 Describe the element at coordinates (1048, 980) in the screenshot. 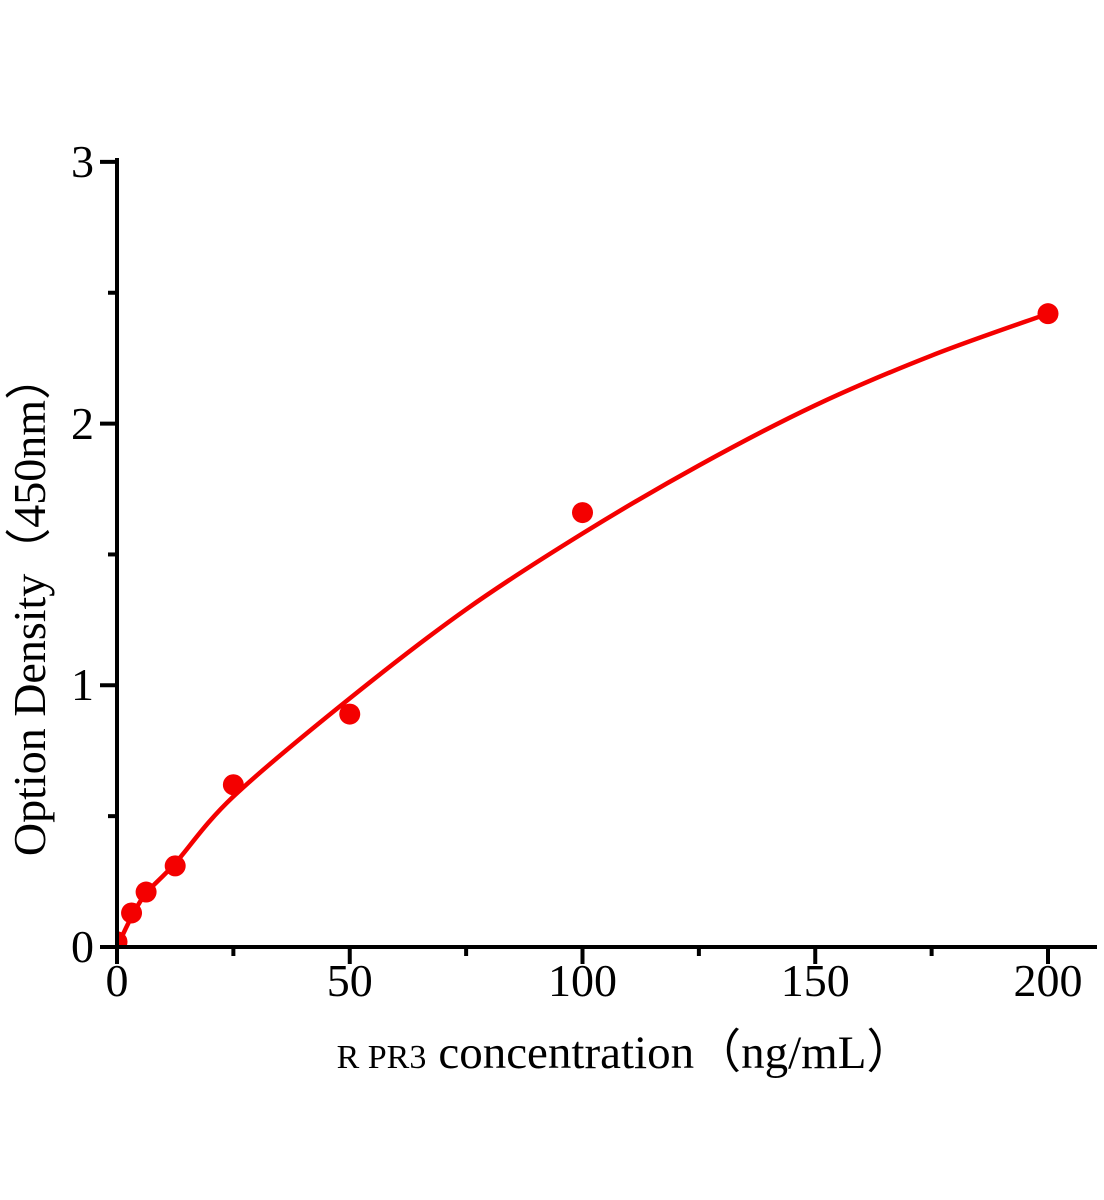

I see `x-tick-label: 200` at that location.